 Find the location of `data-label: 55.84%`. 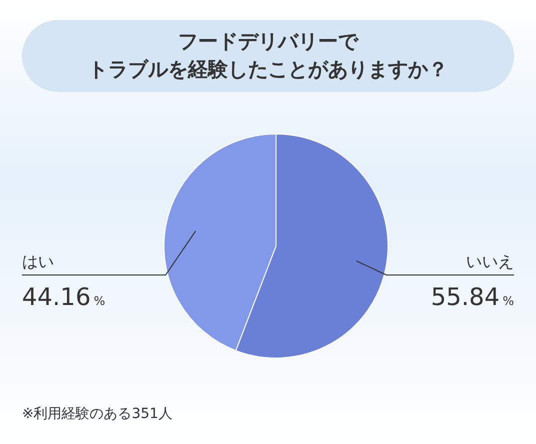

data-label: 55.84% is located at coordinates (472, 297).